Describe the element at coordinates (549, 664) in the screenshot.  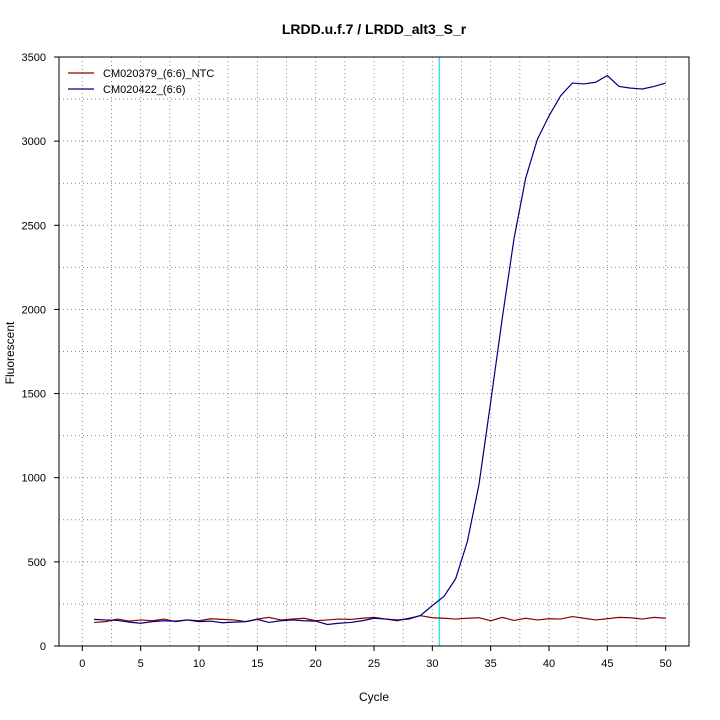
I see `x-tick-label: 40` at that location.